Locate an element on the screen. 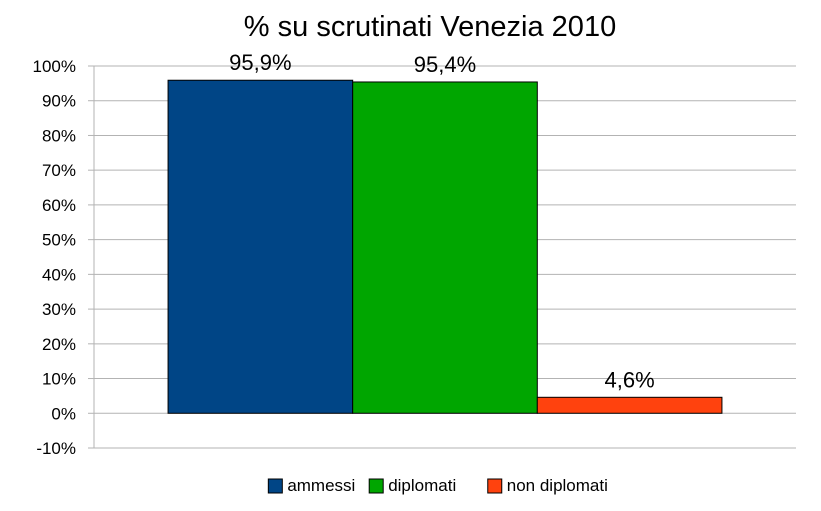  y-tick-label: 80% is located at coordinates (59, 135).